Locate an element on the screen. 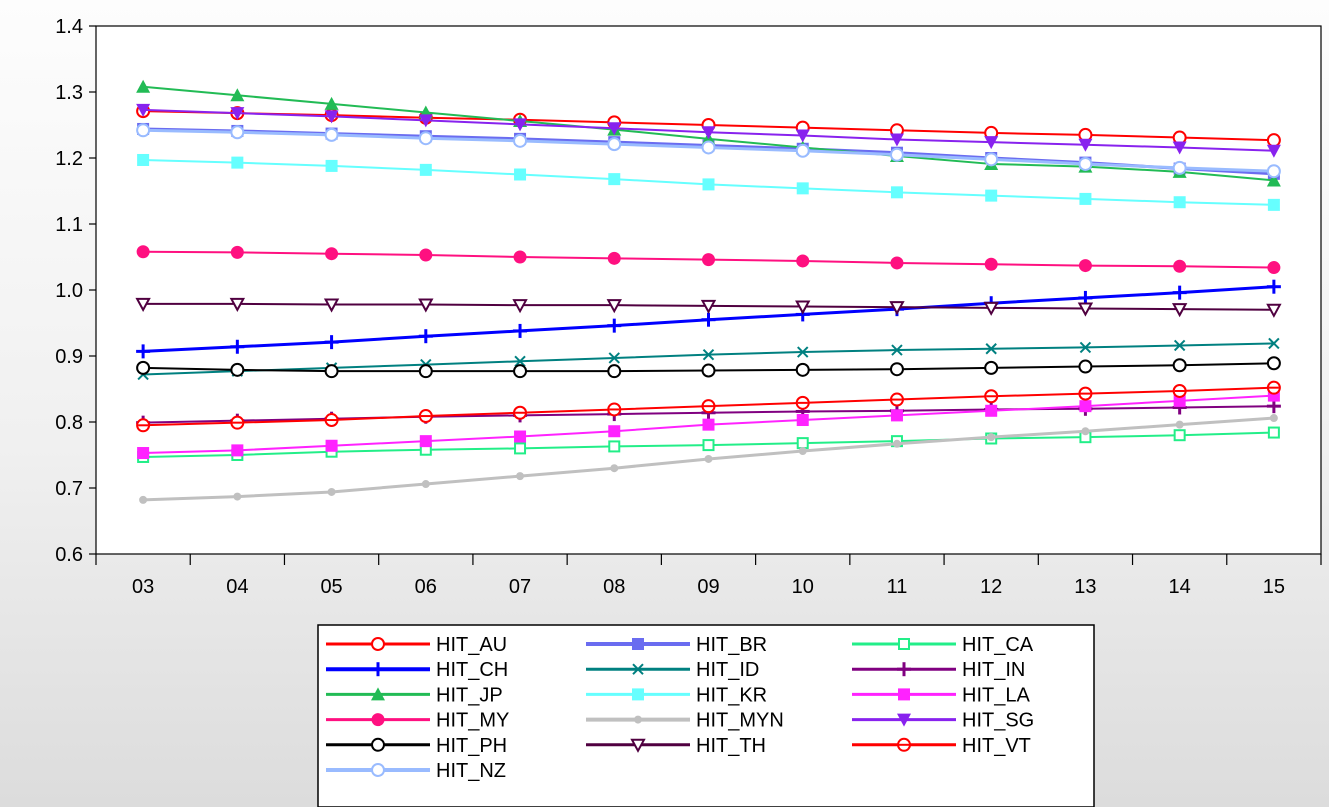 The height and width of the screenshot is (807, 1329). x-tick-label: 08 is located at coordinates (614, 587).